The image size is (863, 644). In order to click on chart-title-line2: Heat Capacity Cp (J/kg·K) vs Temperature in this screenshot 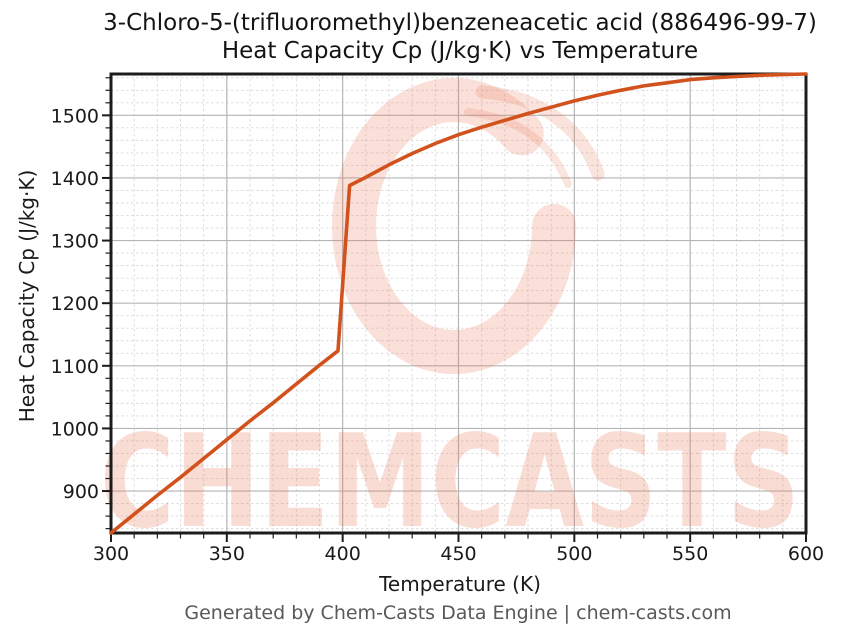, I will do `click(460, 51)`.